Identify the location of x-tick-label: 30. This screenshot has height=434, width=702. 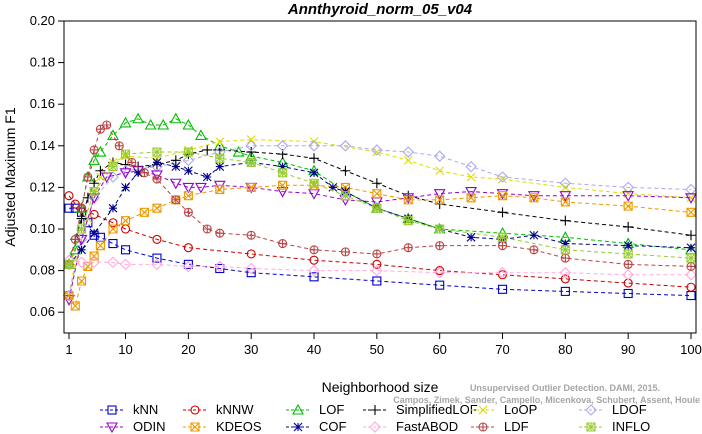
(251, 349).